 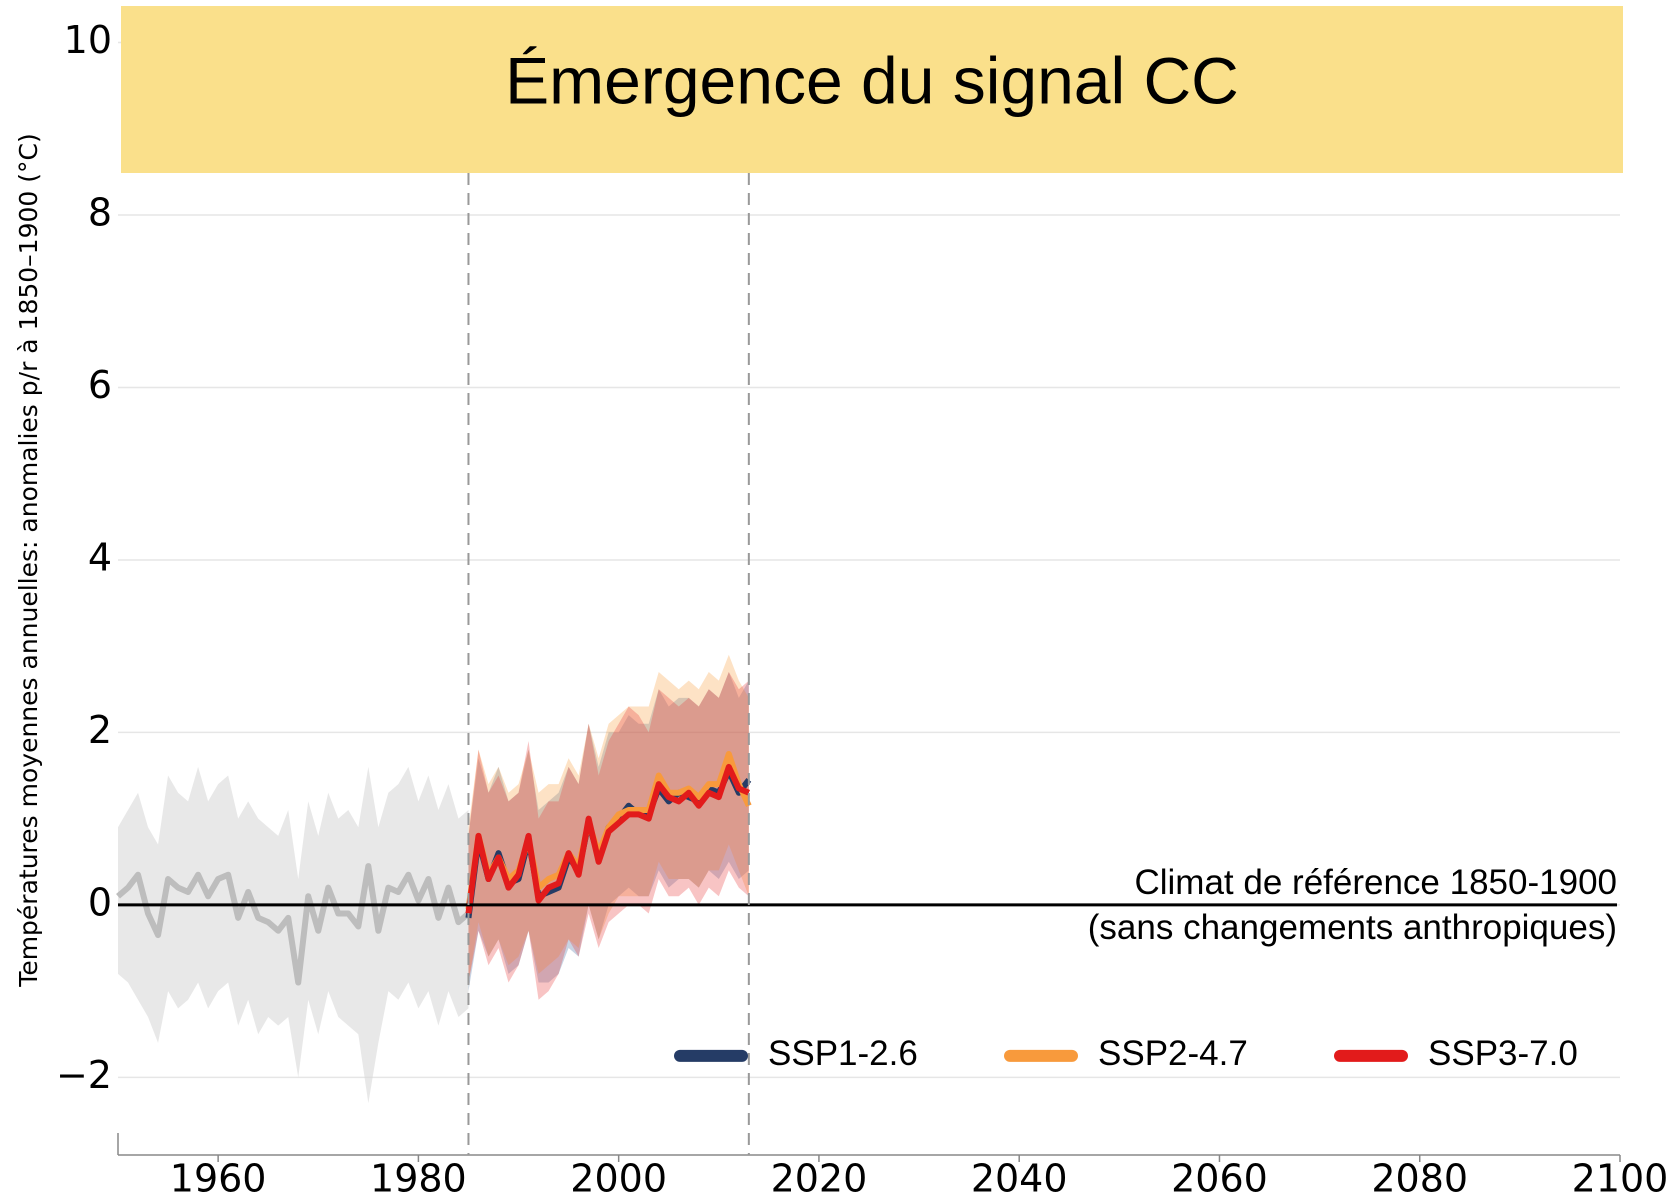 I want to click on y-tick-label: 10, so click(x=88, y=40).